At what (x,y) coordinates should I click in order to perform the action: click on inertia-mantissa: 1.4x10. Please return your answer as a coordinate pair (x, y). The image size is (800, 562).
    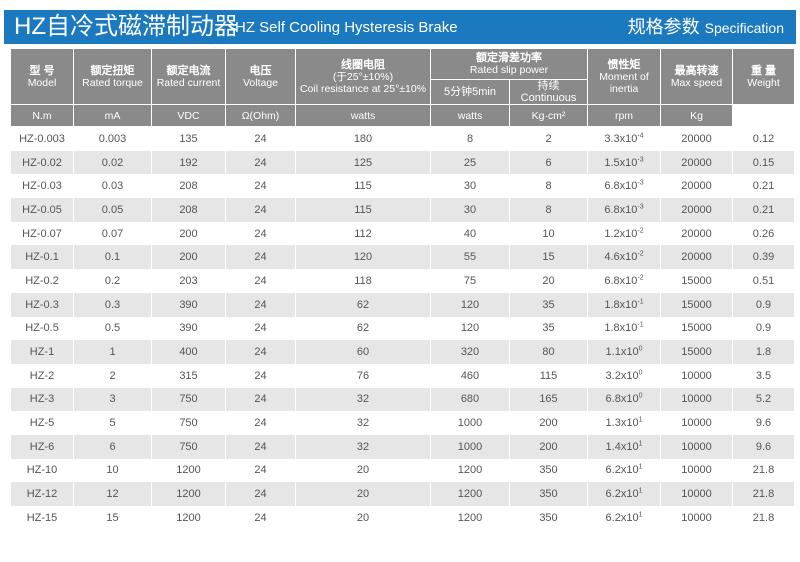
    Looking at the image, I should click on (622, 446).